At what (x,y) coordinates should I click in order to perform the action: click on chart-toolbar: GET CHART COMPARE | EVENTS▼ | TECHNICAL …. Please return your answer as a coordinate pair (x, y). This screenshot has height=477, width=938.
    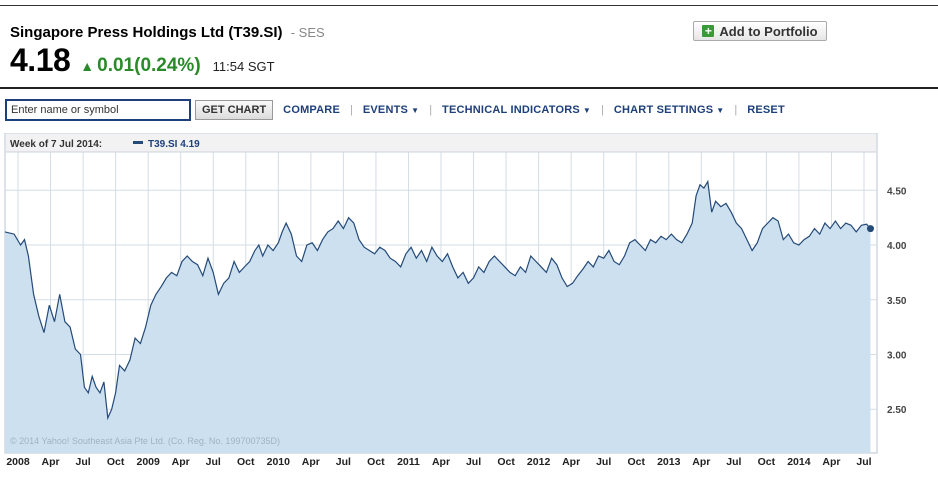
    Looking at the image, I should click on (395, 110).